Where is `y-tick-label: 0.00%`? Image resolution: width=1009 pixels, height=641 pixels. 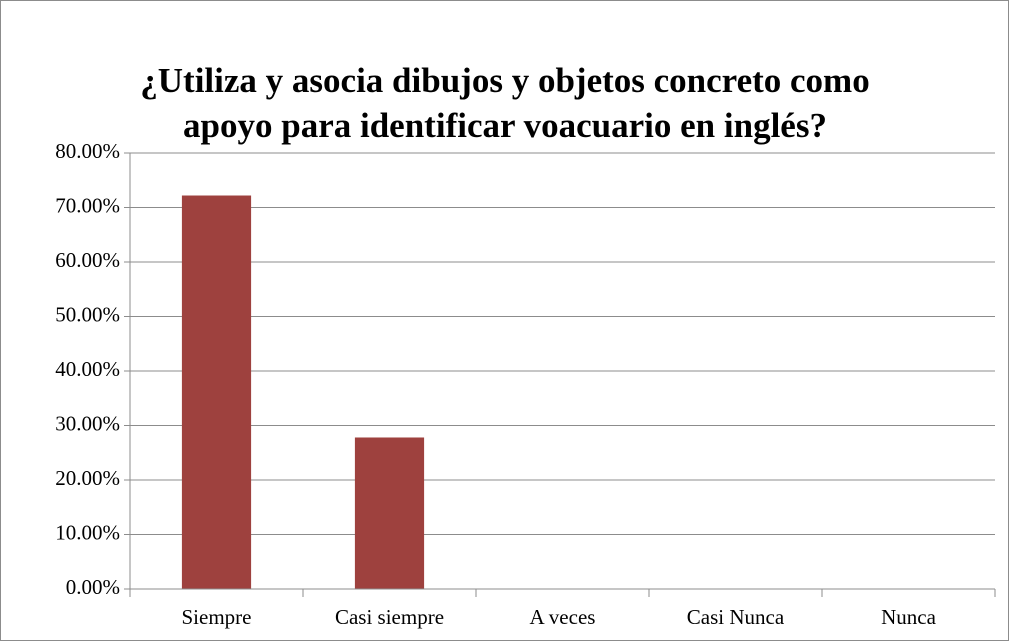 y-tick-label: 0.00% is located at coordinates (93, 587).